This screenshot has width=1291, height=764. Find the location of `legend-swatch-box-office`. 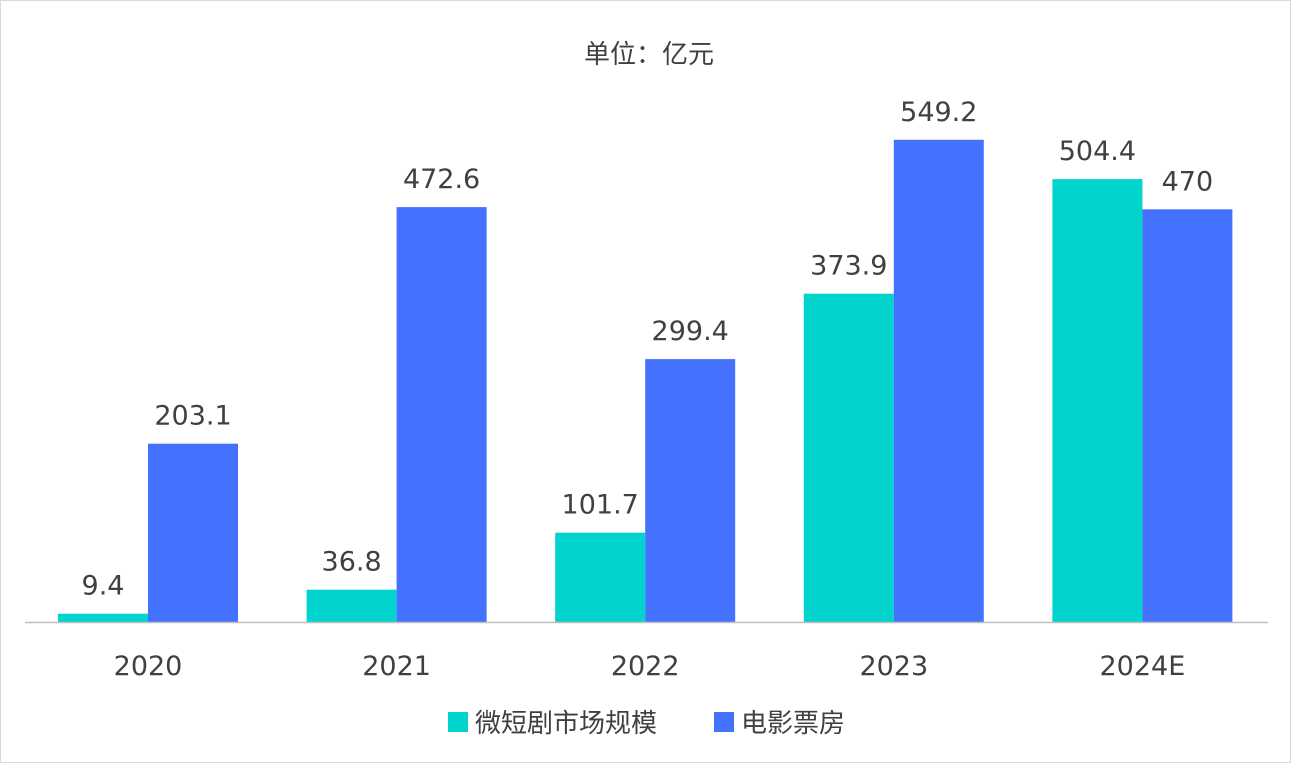

legend-swatch-box-office is located at coordinates (724, 722).